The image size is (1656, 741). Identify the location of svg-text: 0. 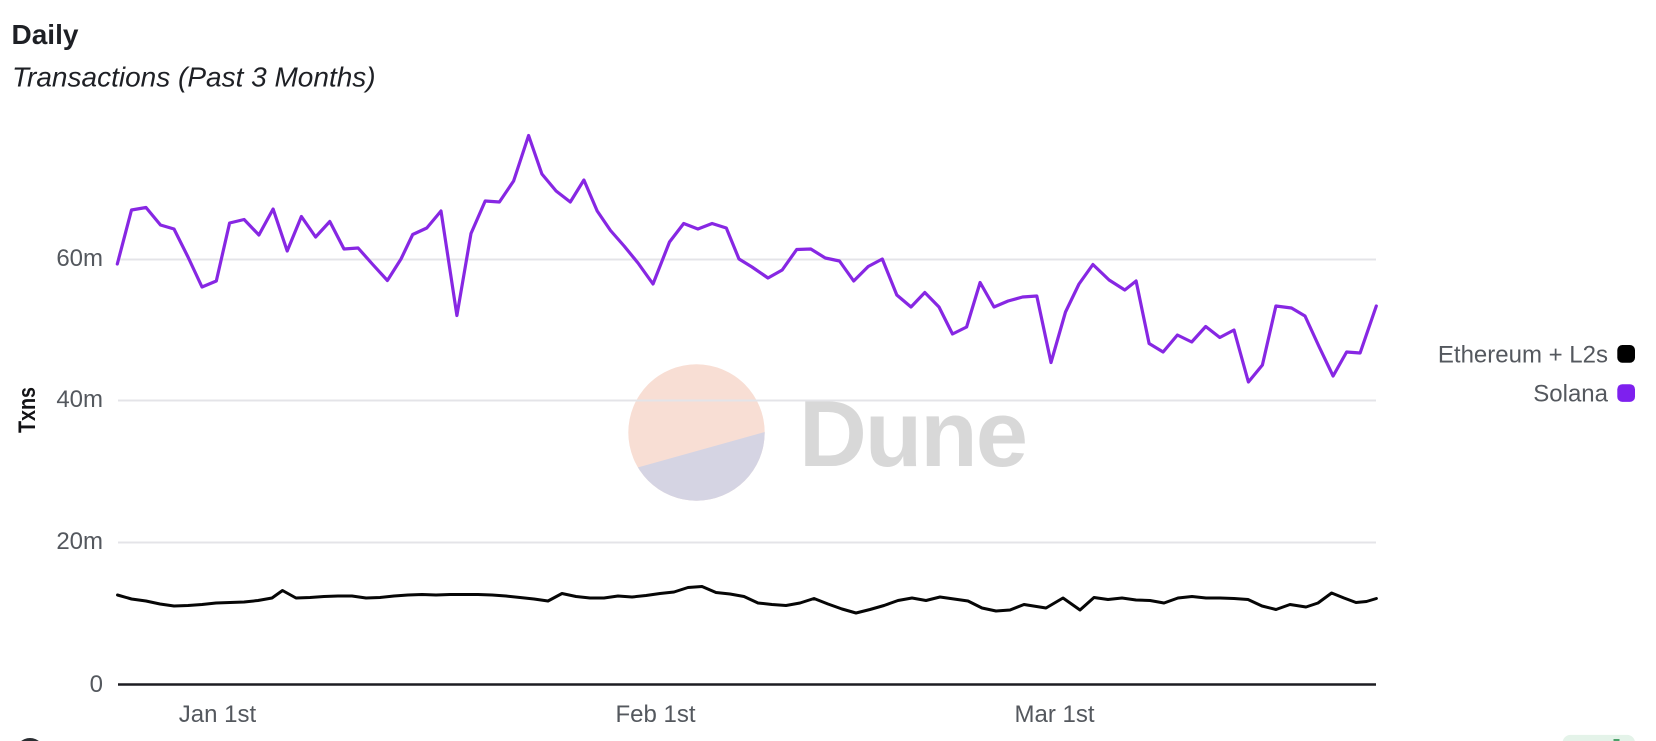
(96, 684).